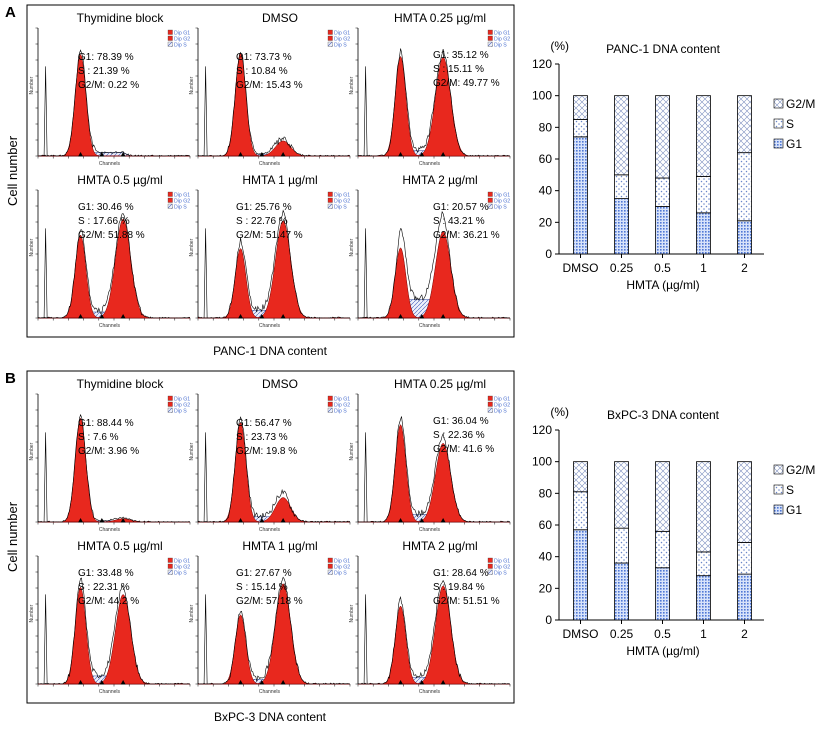 The image size is (824, 737). What do you see at coordinates (581, 127) in the screenshot?
I see `bar-s-DMSO` at bounding box center [581, 127].